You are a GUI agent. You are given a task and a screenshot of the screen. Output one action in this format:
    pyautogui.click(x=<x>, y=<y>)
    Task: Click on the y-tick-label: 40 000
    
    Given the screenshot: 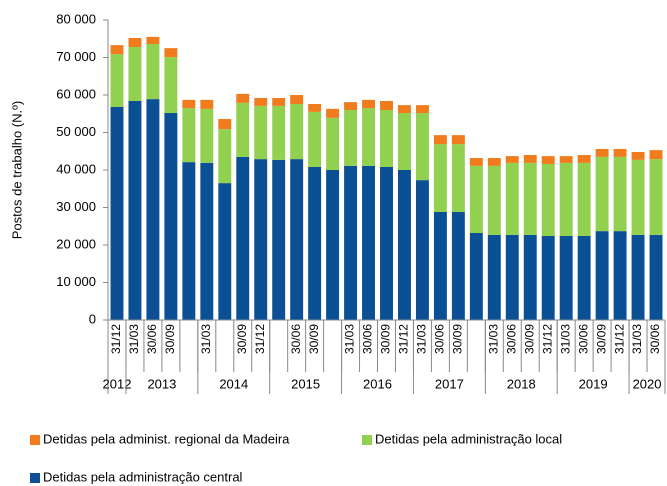 What is the action you would take?
    pyautogui.click(x=76, y=168)
    